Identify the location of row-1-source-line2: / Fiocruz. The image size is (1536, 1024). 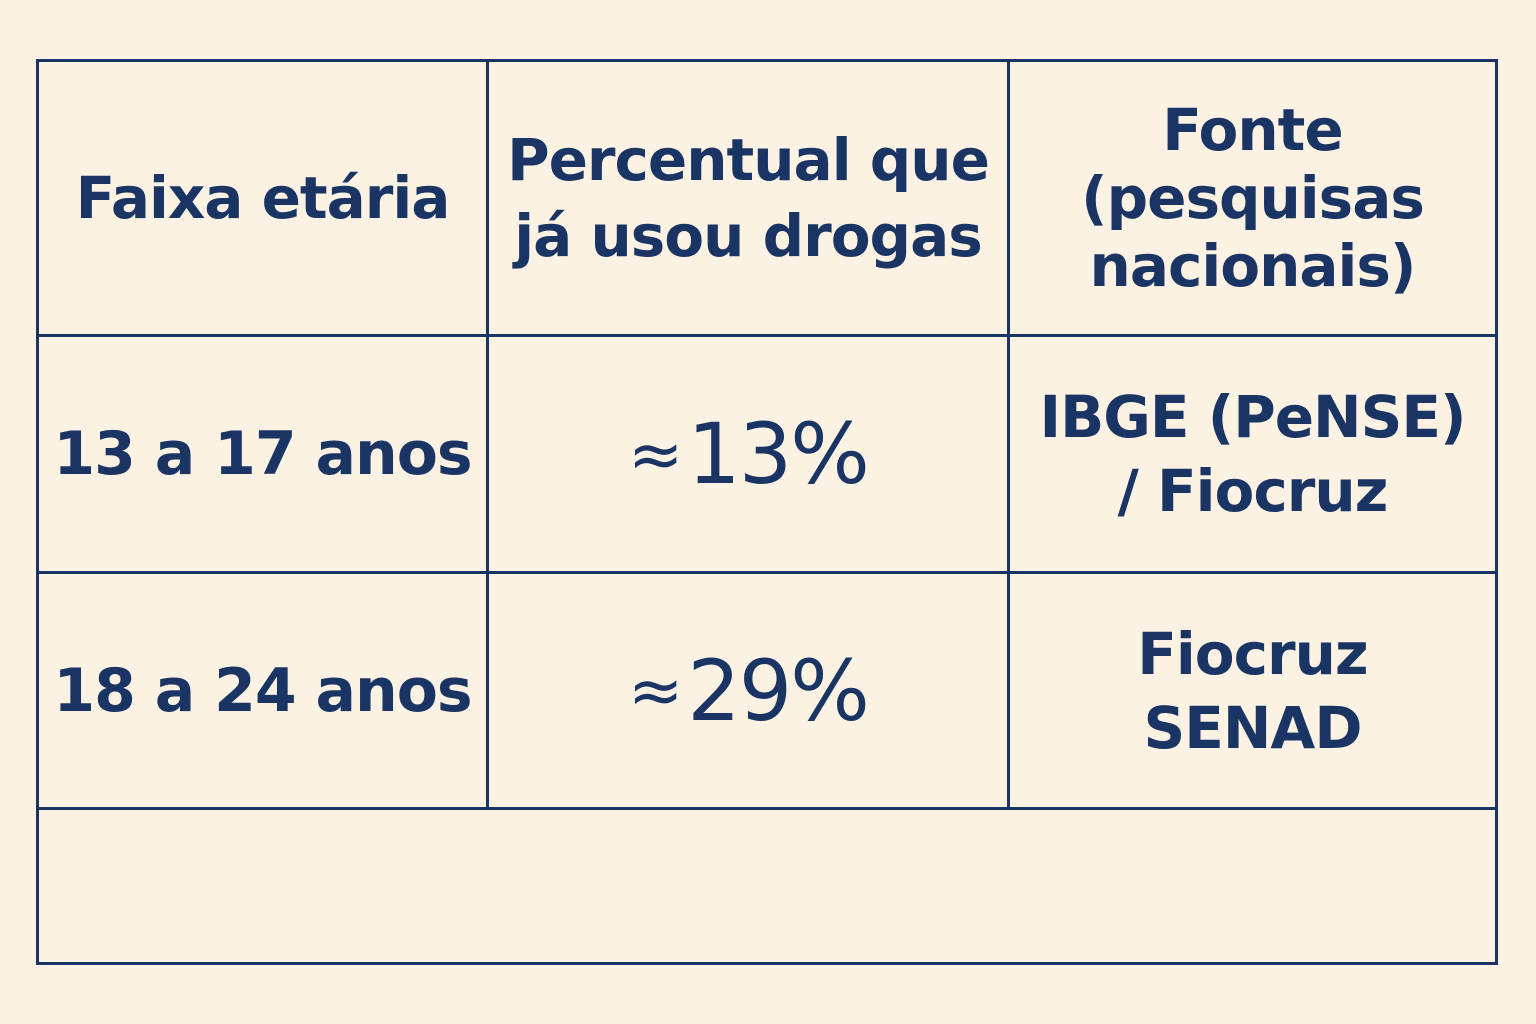
(1253, 491).